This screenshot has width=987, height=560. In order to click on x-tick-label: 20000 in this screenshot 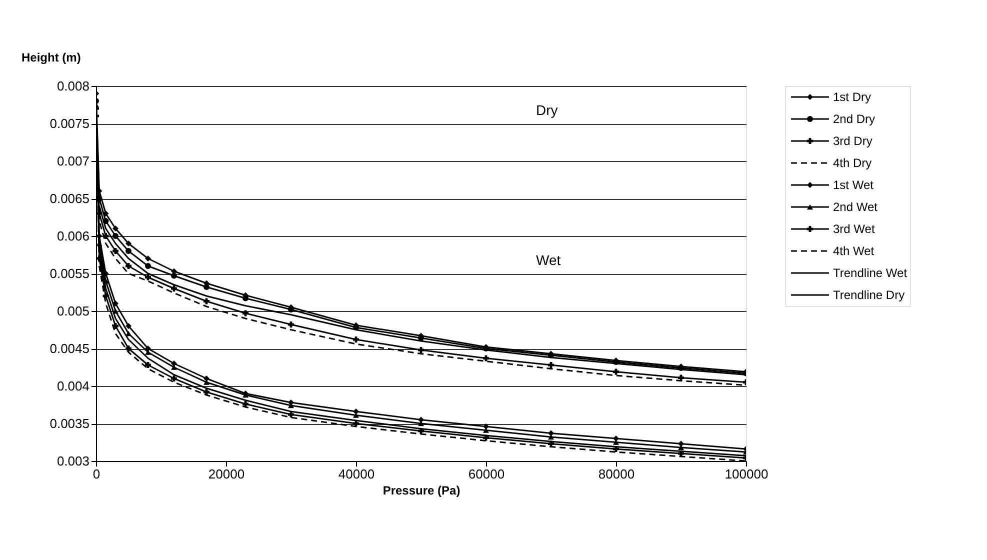, I will do `click(226, 474)`.